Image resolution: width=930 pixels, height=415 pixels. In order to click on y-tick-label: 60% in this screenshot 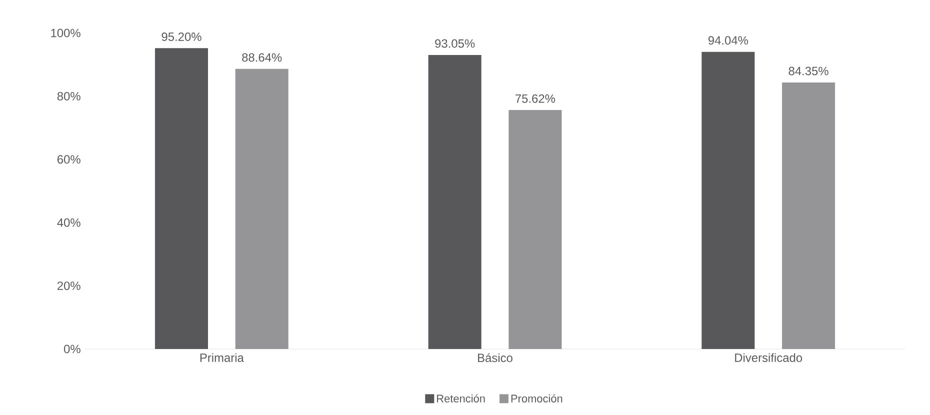, I will do `click(68, 159)`.